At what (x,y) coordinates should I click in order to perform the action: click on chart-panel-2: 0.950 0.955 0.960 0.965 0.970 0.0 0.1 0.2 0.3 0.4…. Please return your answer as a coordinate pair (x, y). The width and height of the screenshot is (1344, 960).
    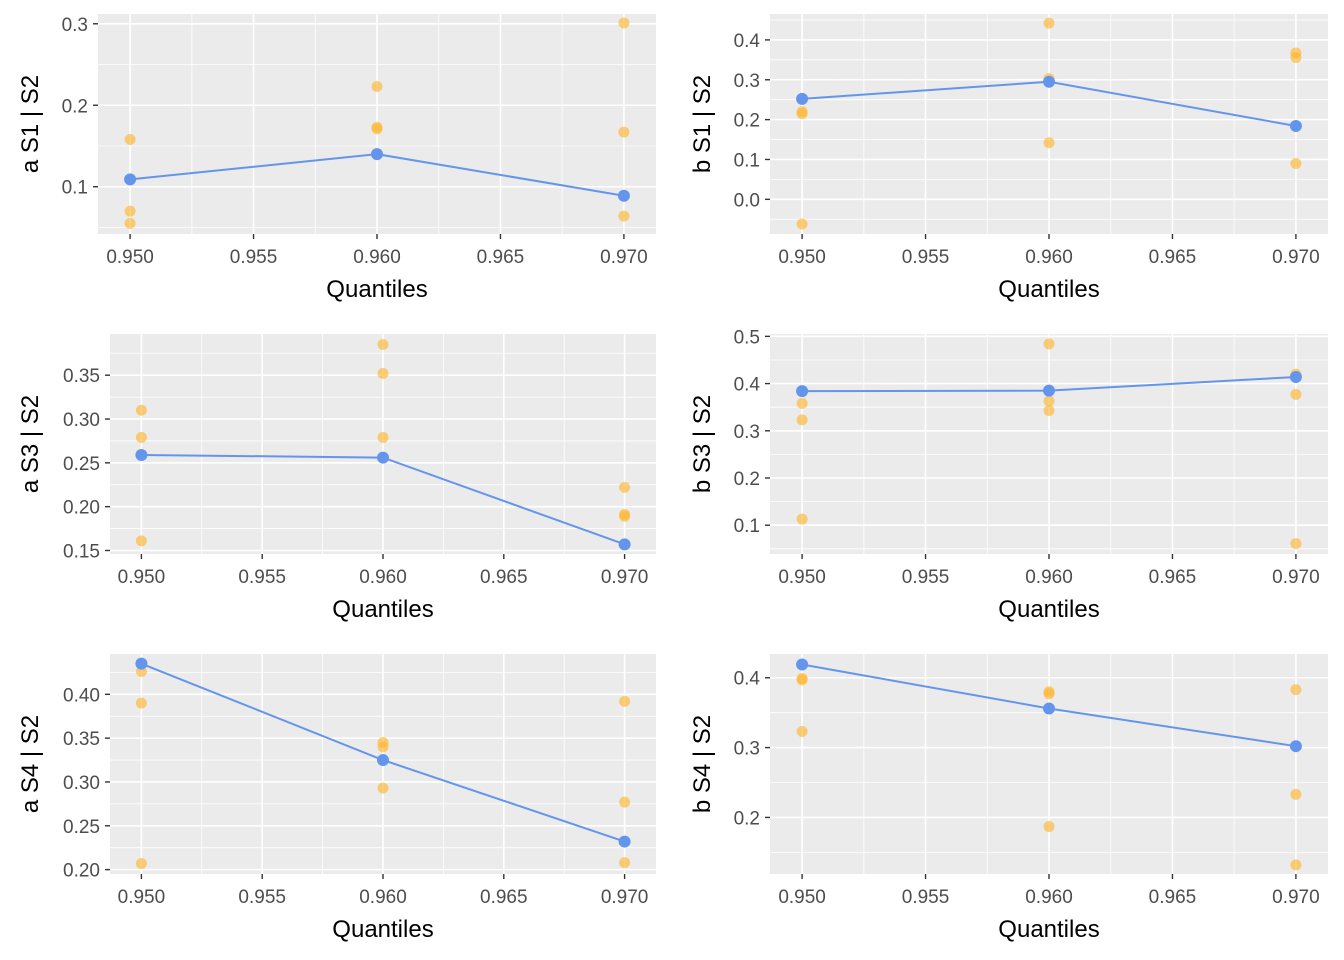
    Looking at the image, I should click on (1008, 158).